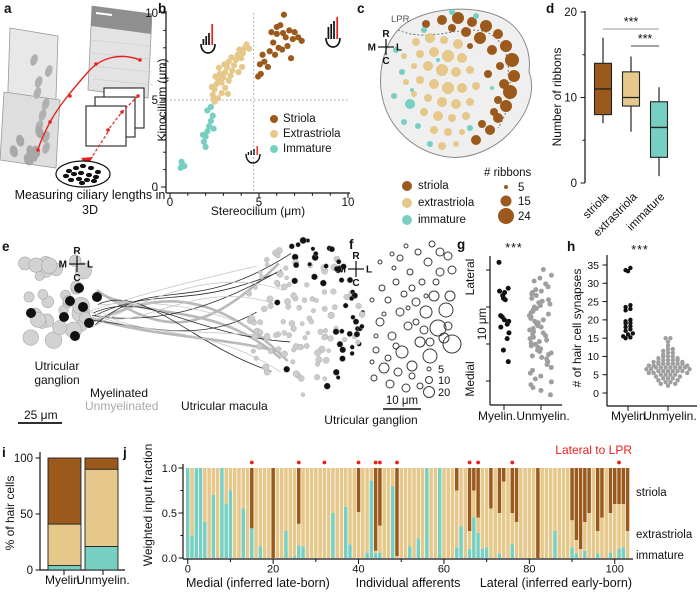 Image resolution: width=700 pixels, height=597 pixels. I want to click on h-tick-unmyelin: Unmyelin., so click(670, 416).